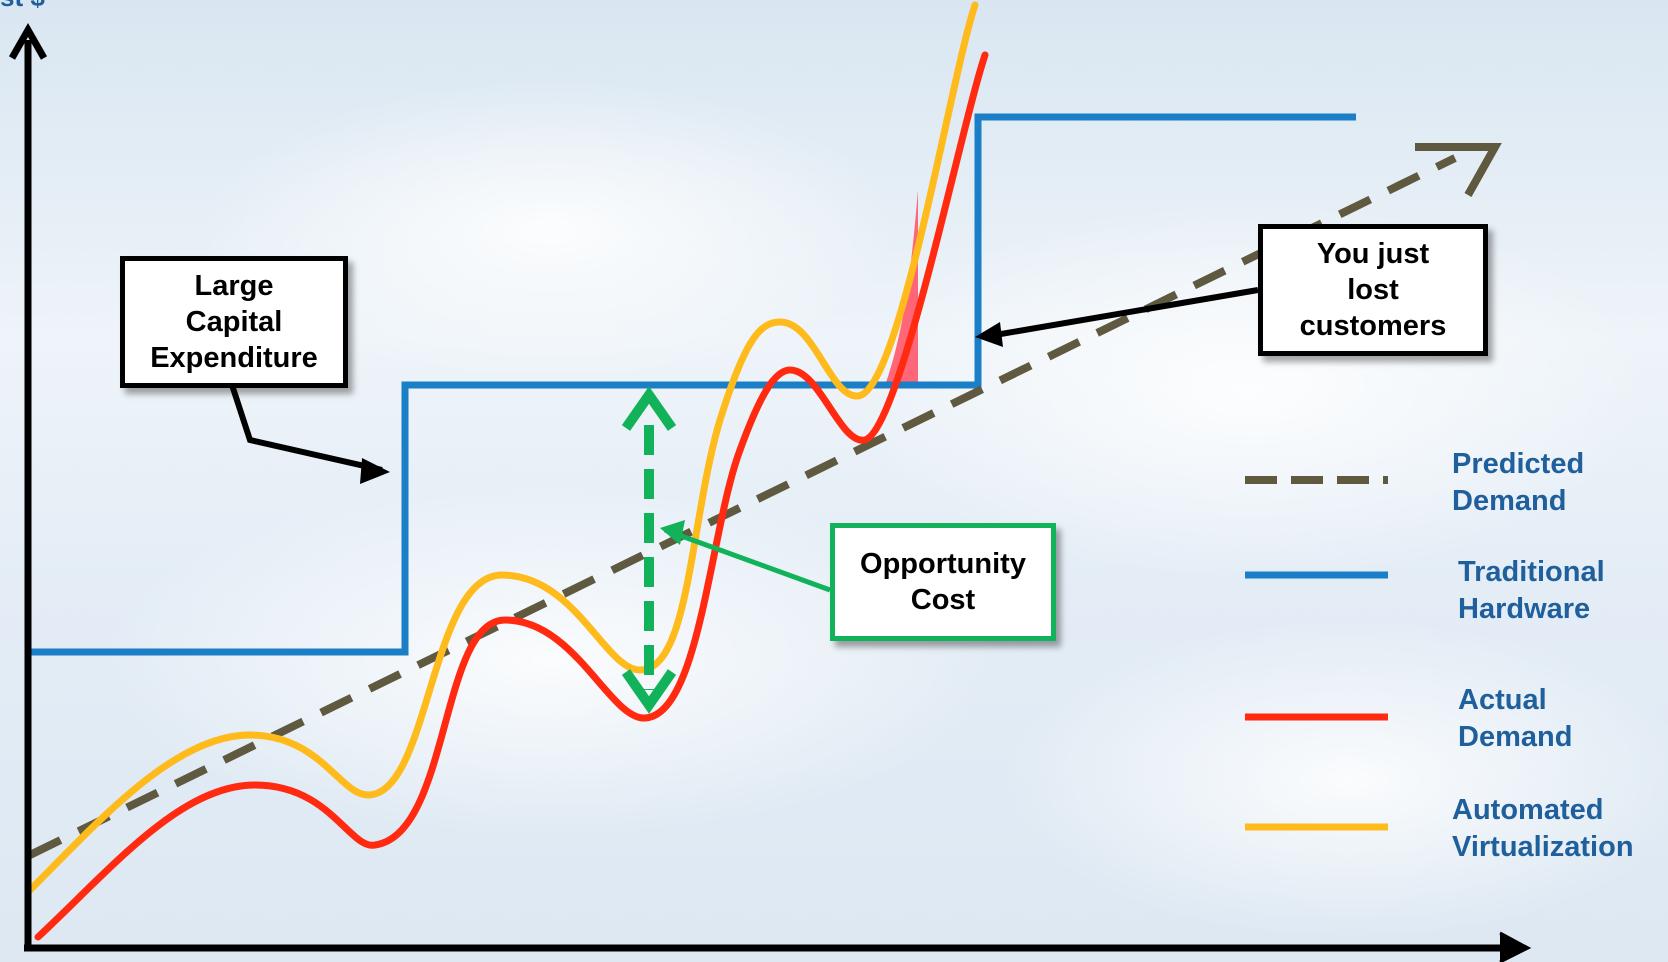 The height and width of the screenshot is (962, 1668). Describe the element at coordinates (1531, 590) in the screenshot. I see `legend-label-traditional: Traditional Hardware` at that location.